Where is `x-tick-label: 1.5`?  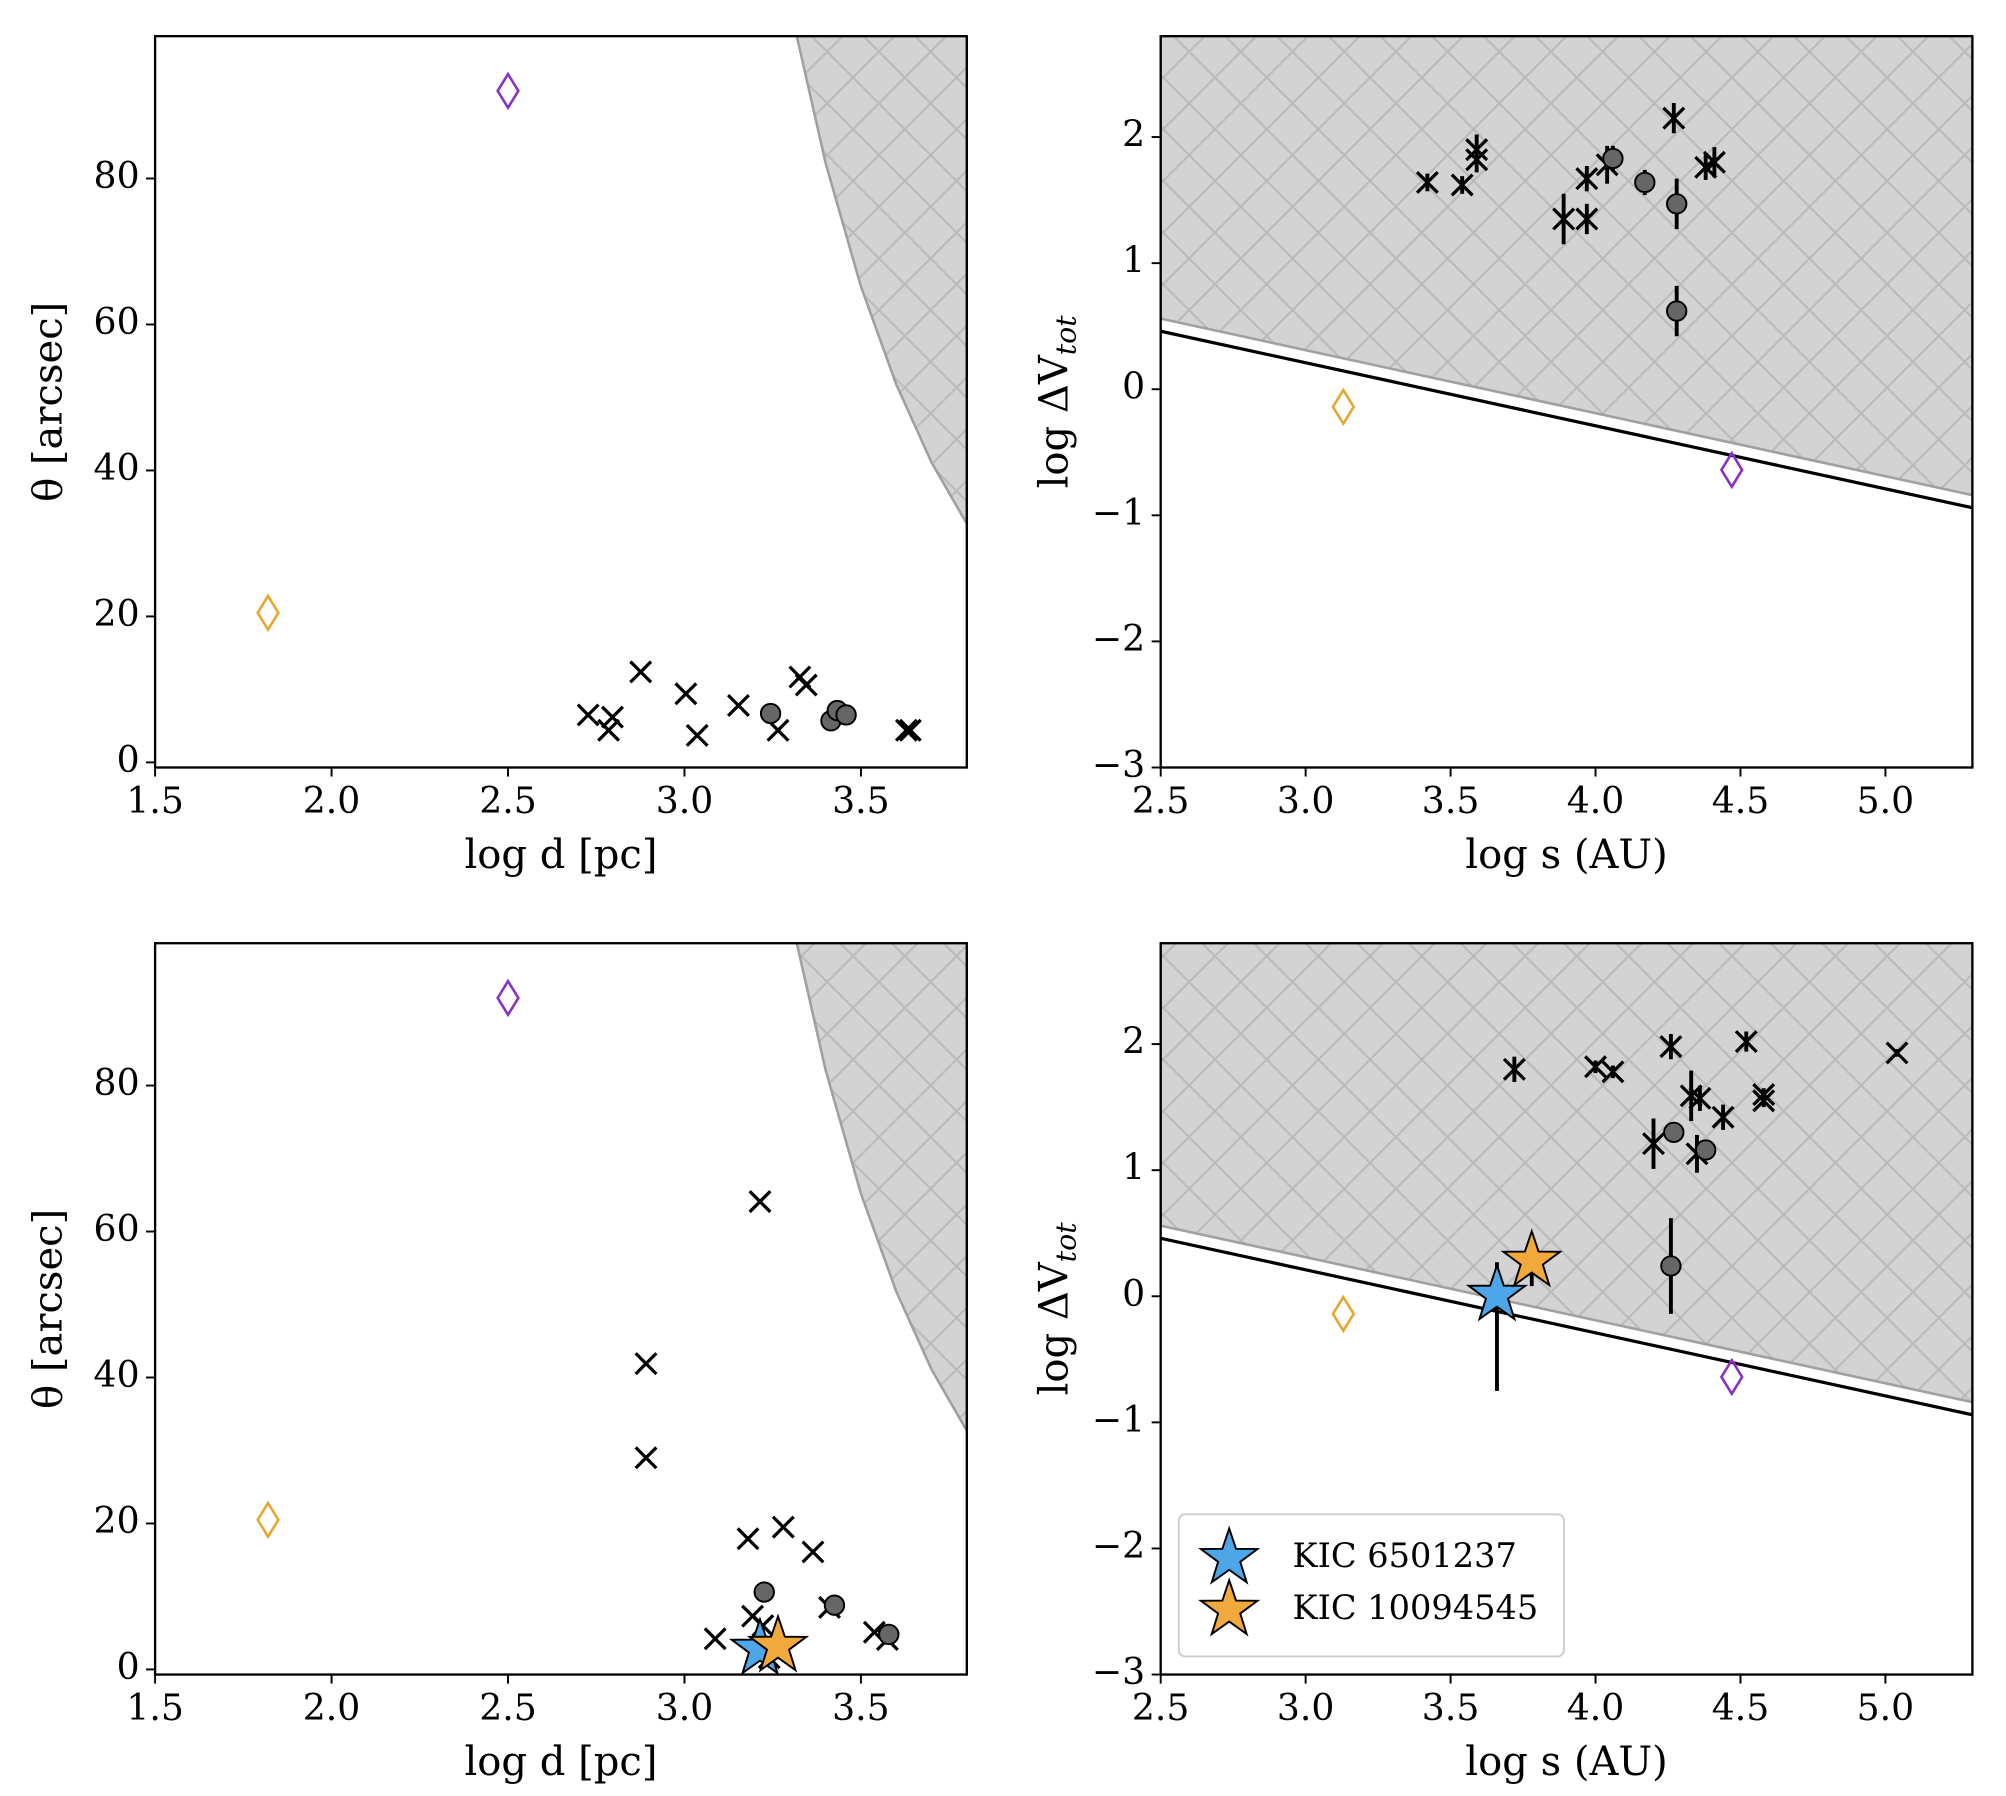 x-tick-label: 1.5 is located at coordinates (155, 800).